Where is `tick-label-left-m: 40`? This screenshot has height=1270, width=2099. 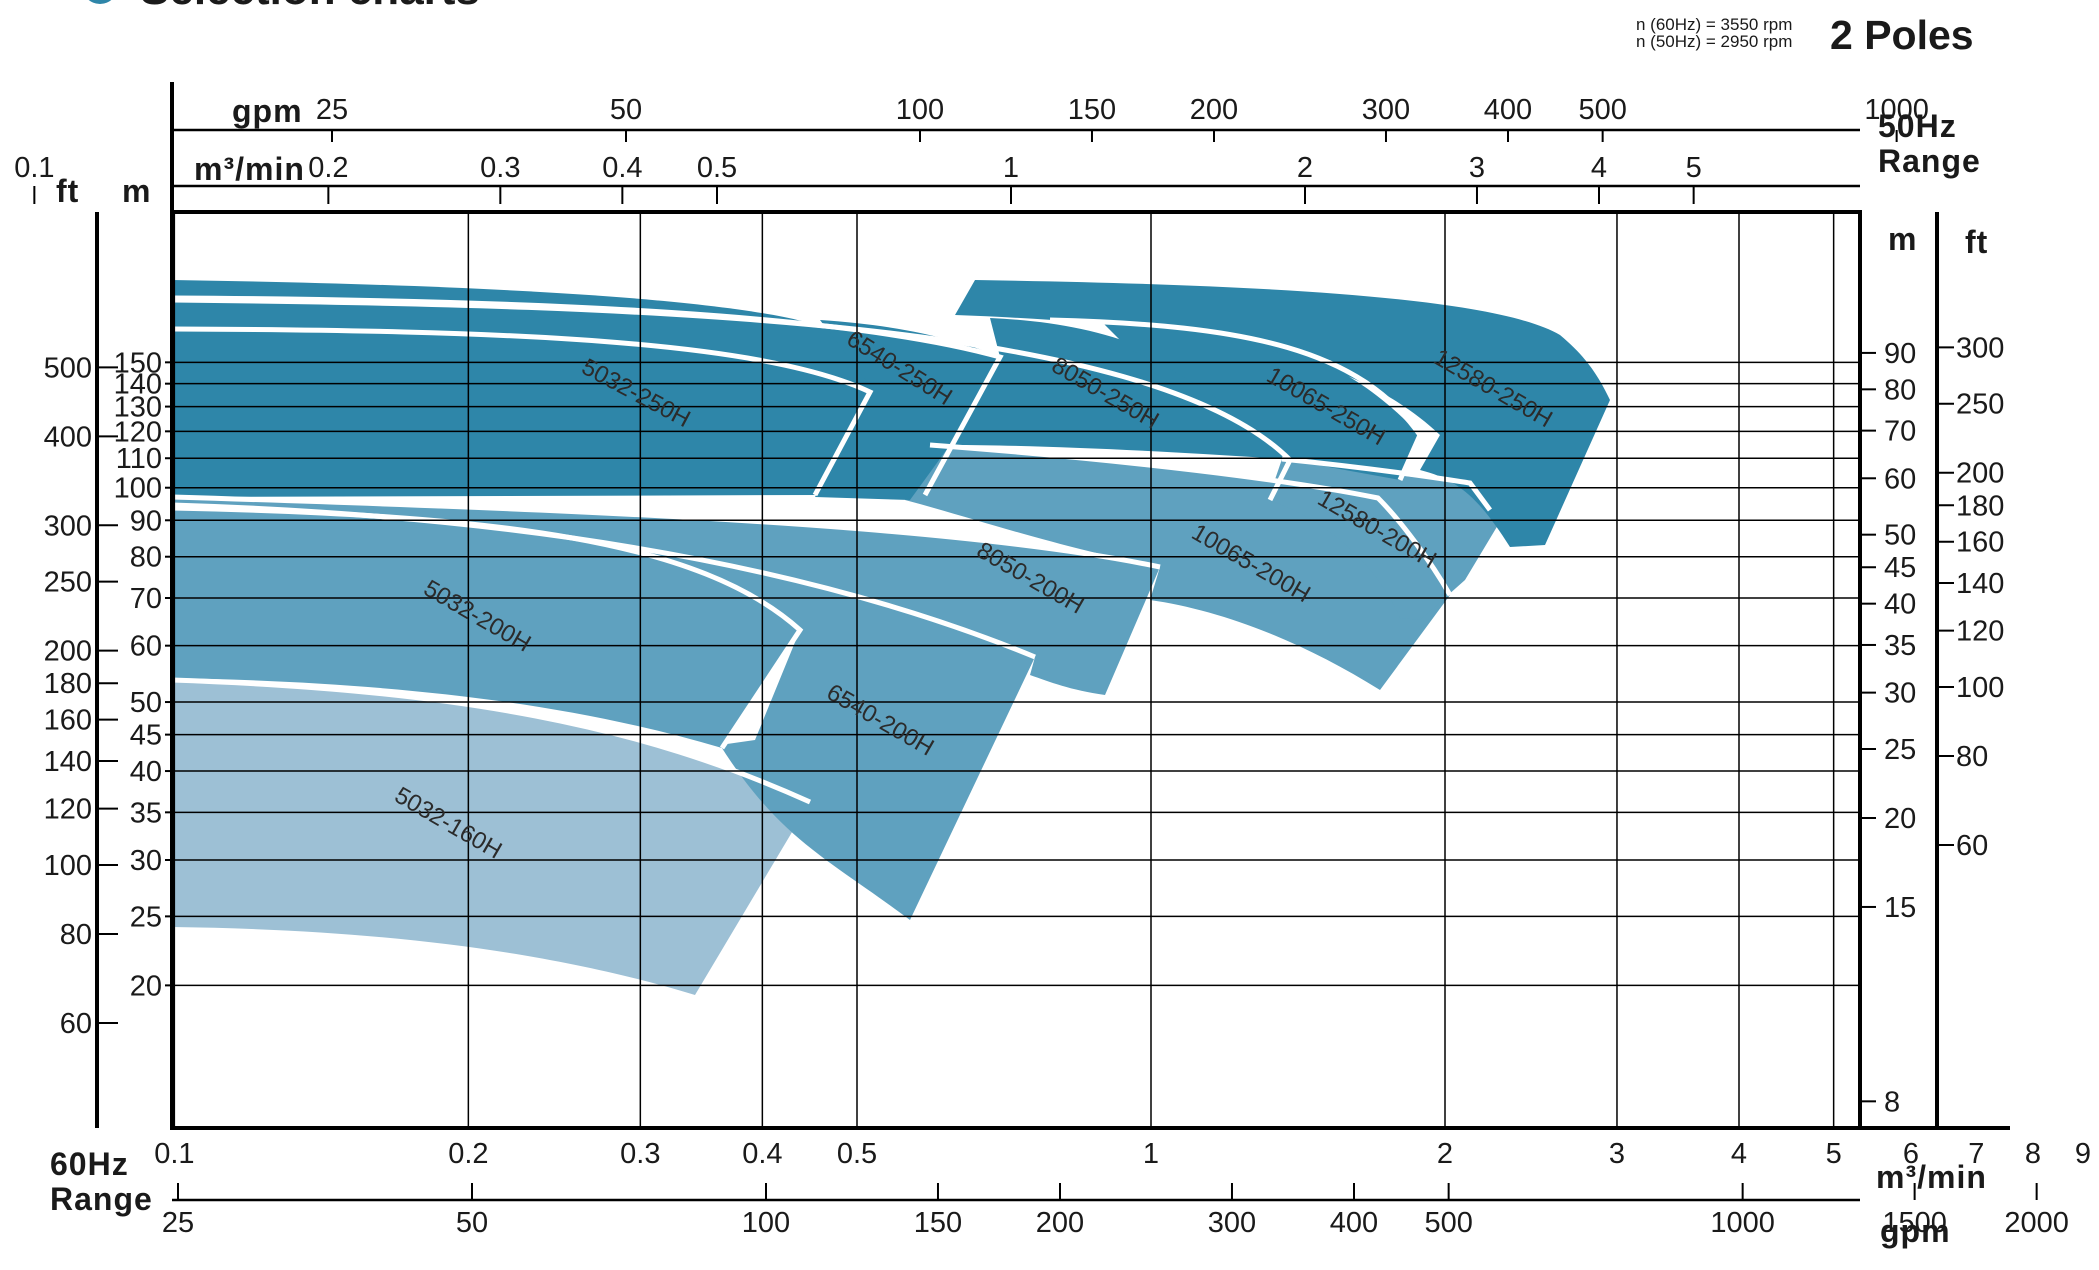
tick-label-left-m: 40 is located at coordinates (146, 772).